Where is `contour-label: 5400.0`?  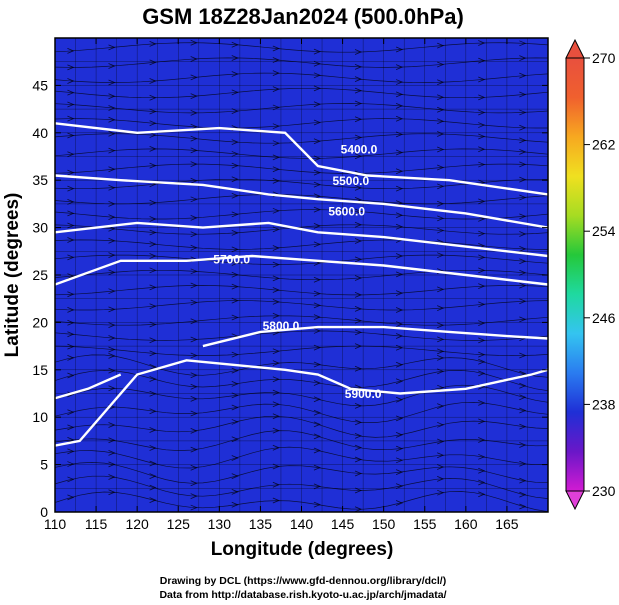 contour-label: 5400.0 is located at coordinates (359, 150).